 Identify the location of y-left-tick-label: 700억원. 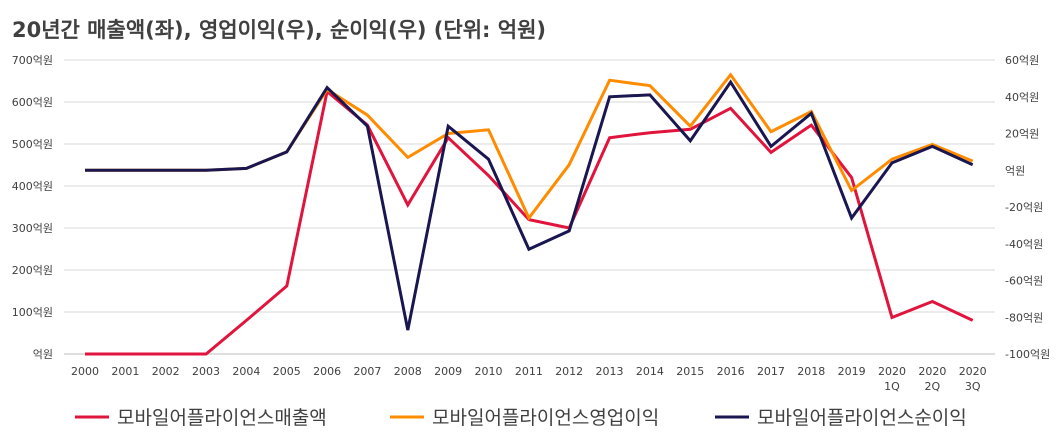
(32, 60).